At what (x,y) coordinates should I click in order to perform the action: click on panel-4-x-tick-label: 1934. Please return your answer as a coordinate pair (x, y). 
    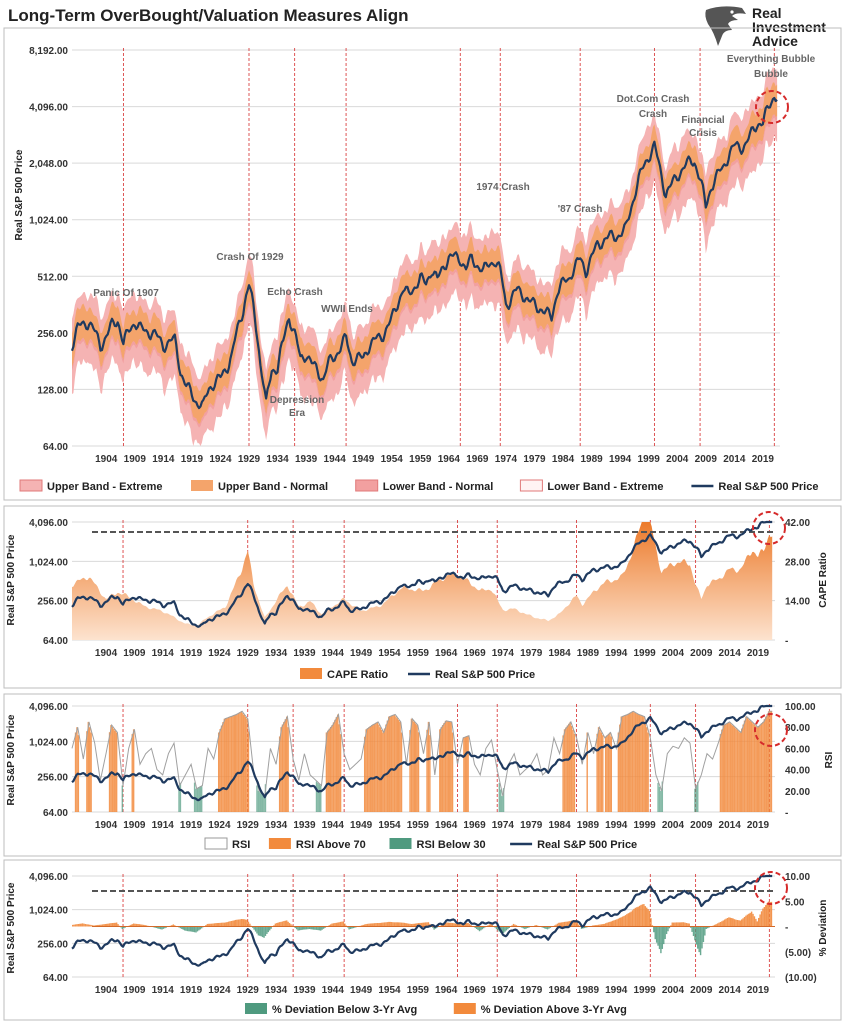
    Looking at the image, I should click on (276, 990).